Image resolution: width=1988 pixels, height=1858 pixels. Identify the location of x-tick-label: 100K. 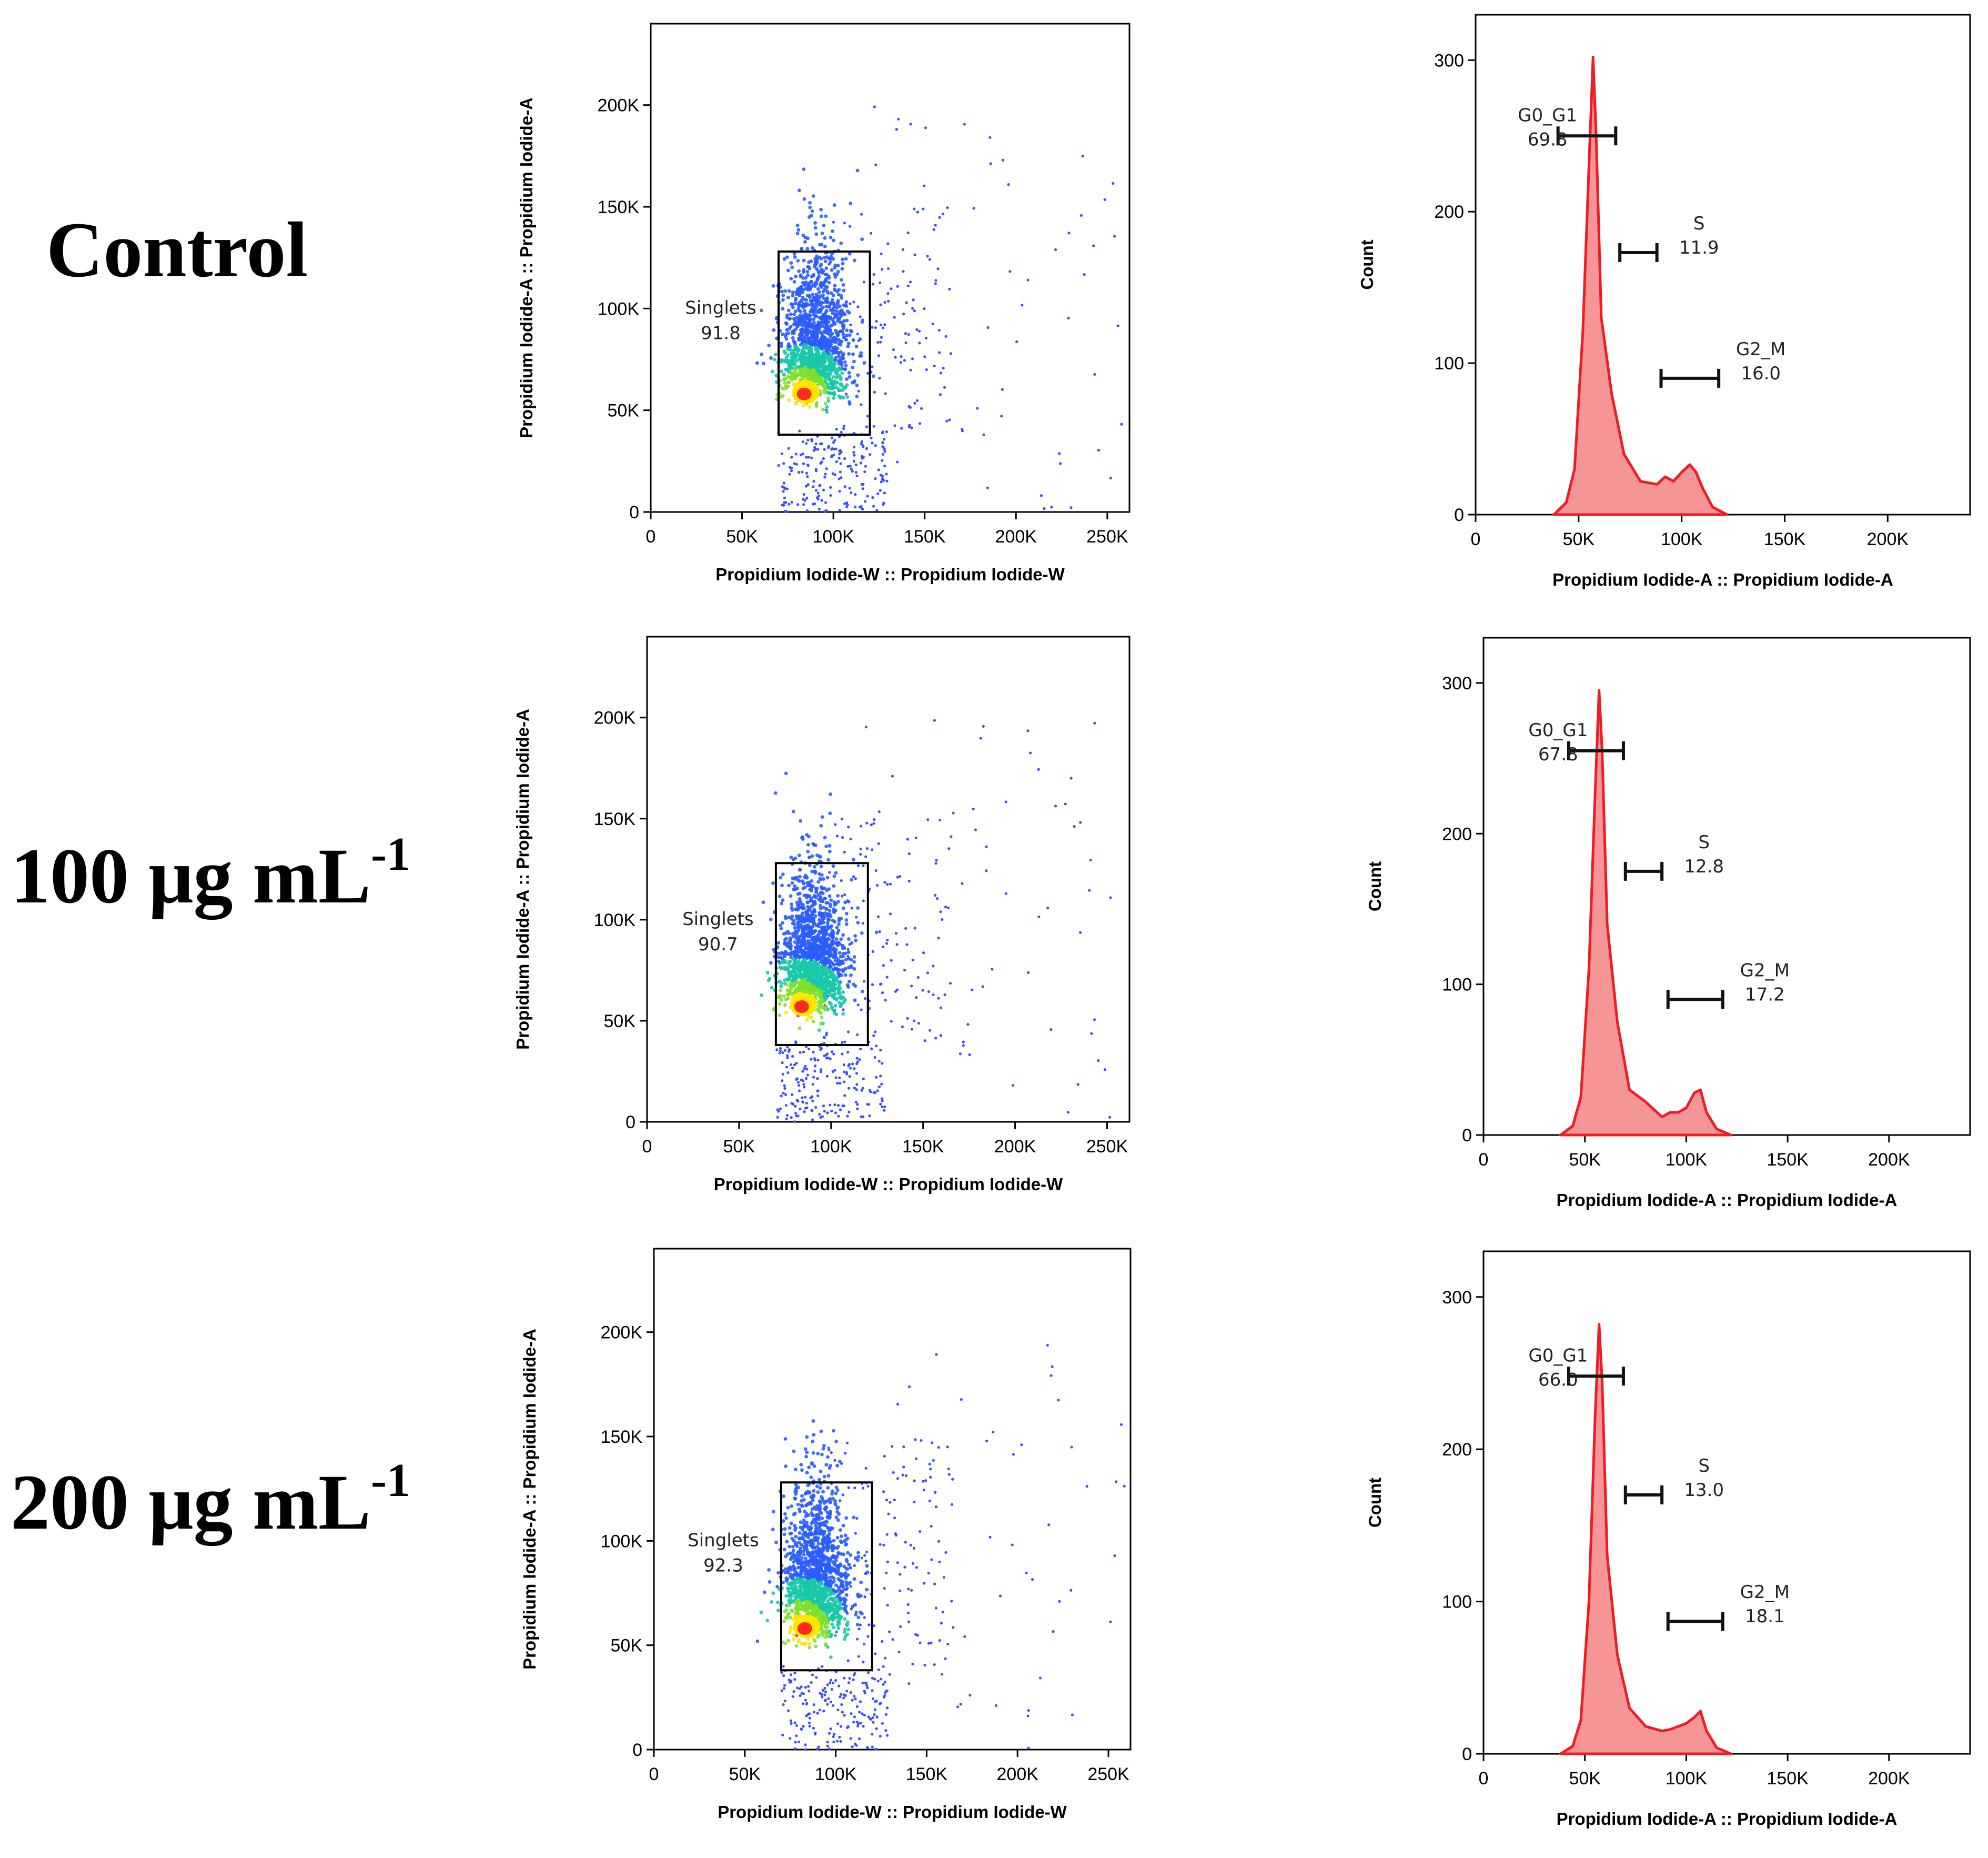
(1682, 539).